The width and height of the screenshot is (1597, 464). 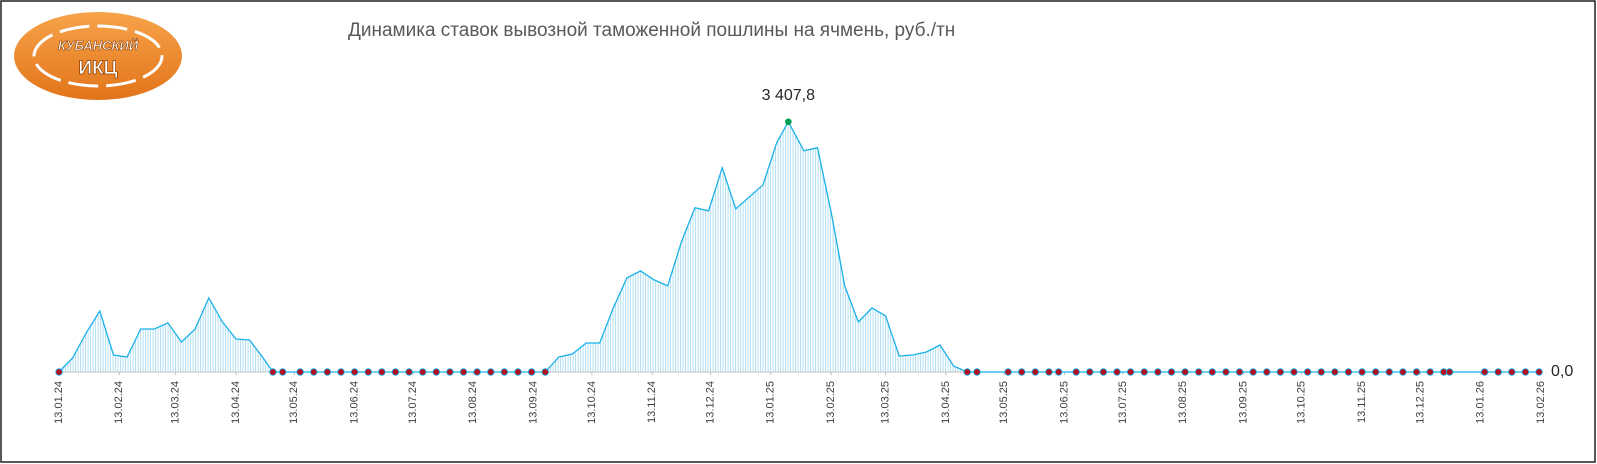 What do you see at coordinates (710, 402) in the screenshot?
I see `x-tick-label: 13.12.24` at bounding box center [710, 402].